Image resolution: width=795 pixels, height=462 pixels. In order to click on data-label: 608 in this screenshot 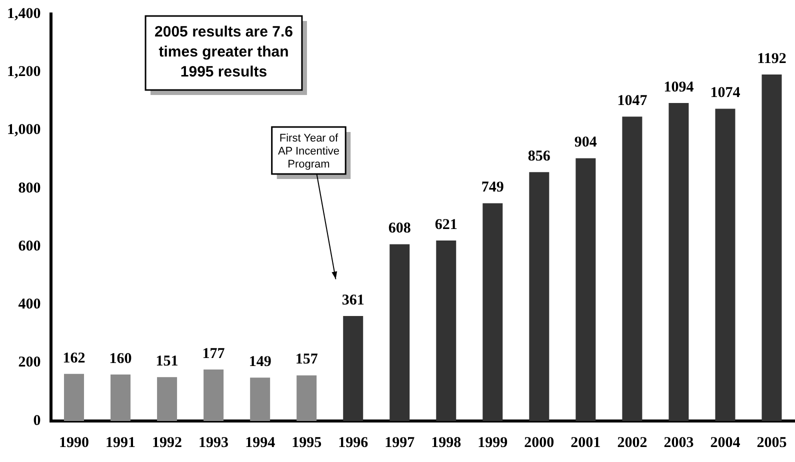, I will do `click(399, 228)`.